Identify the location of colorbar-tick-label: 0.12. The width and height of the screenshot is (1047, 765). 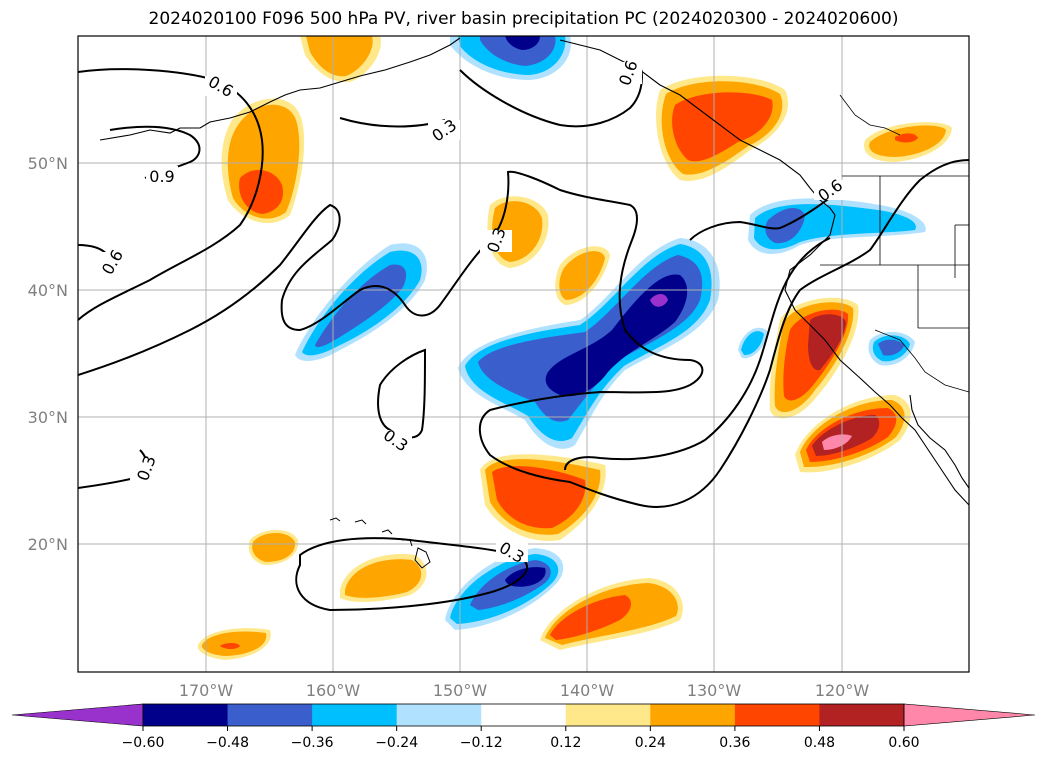
(565, 743).